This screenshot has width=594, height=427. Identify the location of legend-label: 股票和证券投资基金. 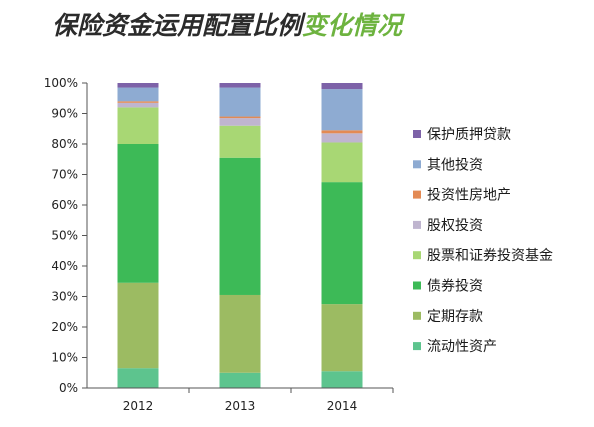
(490, 255).